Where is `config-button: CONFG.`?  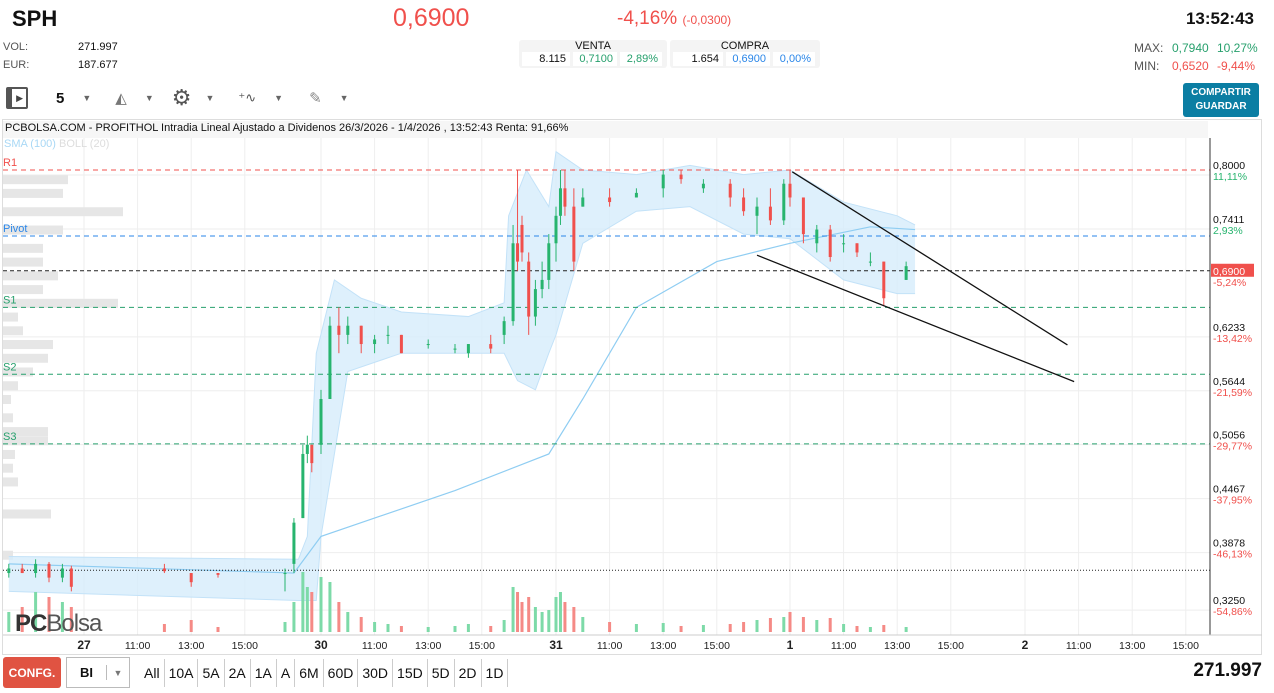 config-button: CONFG. is located at coordinates (32, 672).